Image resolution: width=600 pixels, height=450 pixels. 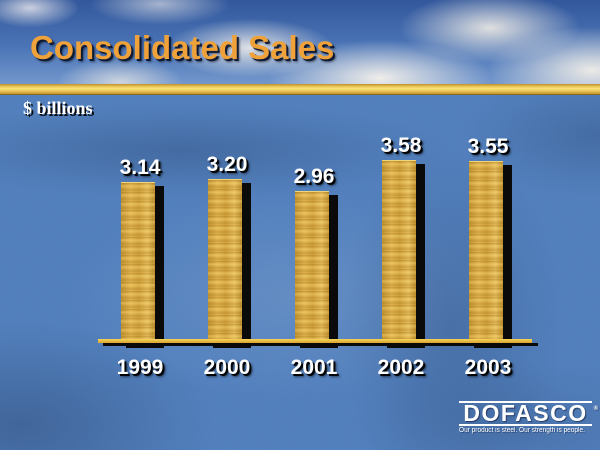 What do you see at coordinates (227, 367) in the screenshot?
I see `year-label: 2000` at bounding box center [227, 367].